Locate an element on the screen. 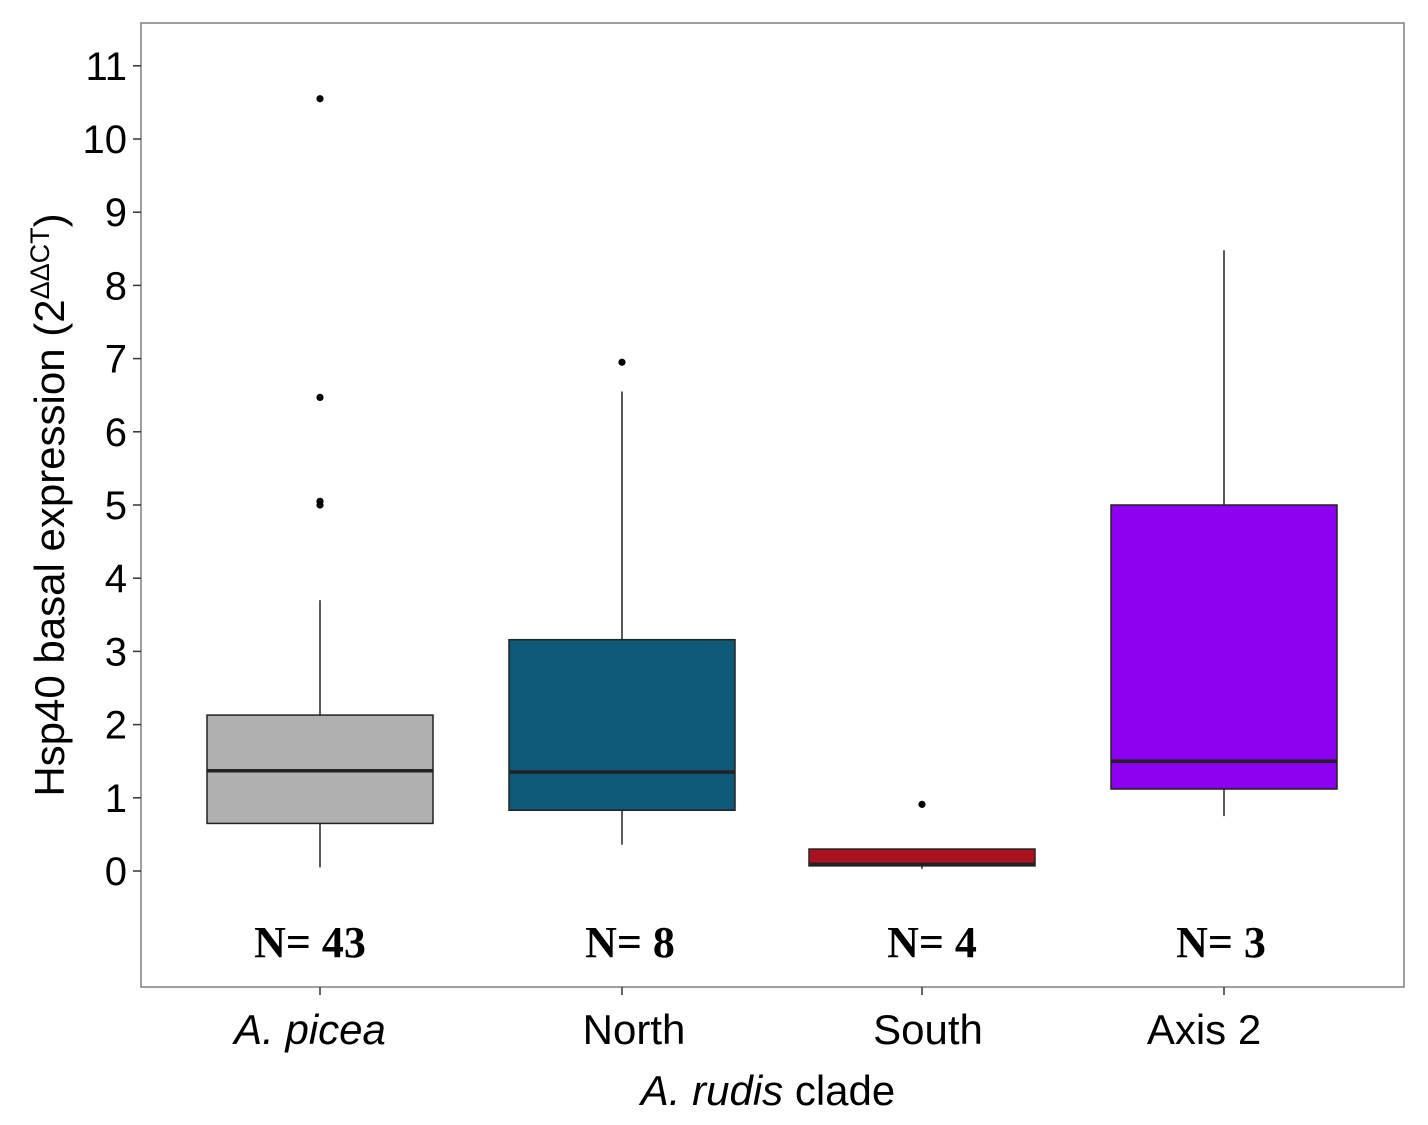  x-tick-label: Axis 2 is located at coordinates (1204, 1029).